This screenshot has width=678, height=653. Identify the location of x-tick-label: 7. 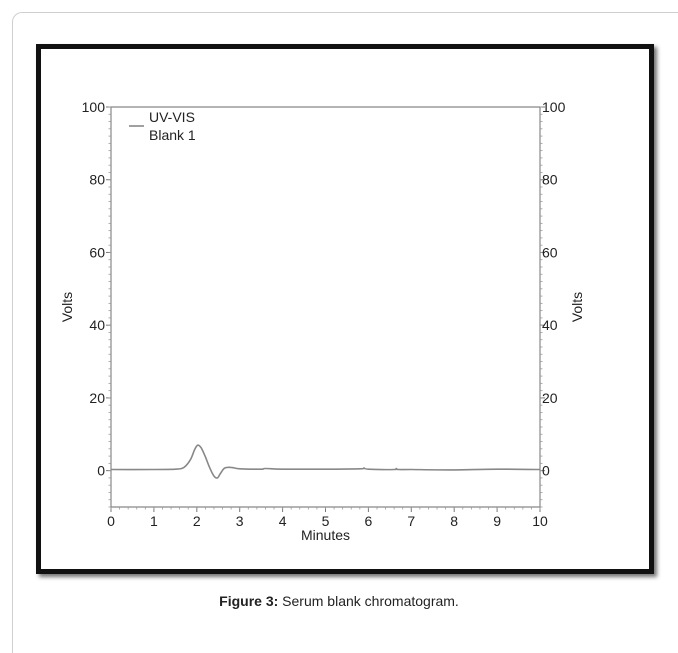
(411, 521).